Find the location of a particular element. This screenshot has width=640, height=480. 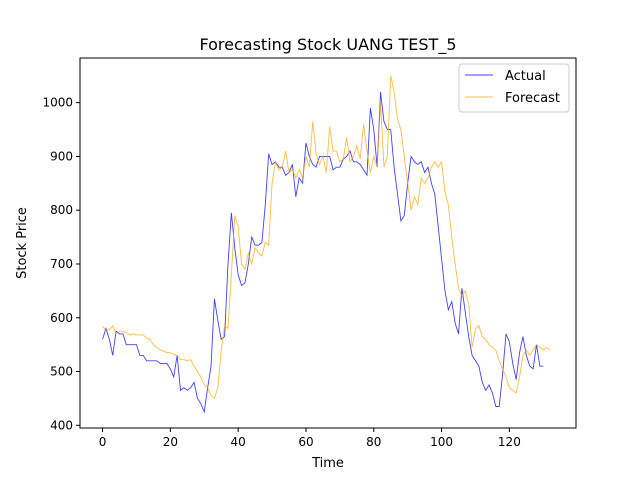

y-tick-label: 400 is located at coordinates (61, 425).